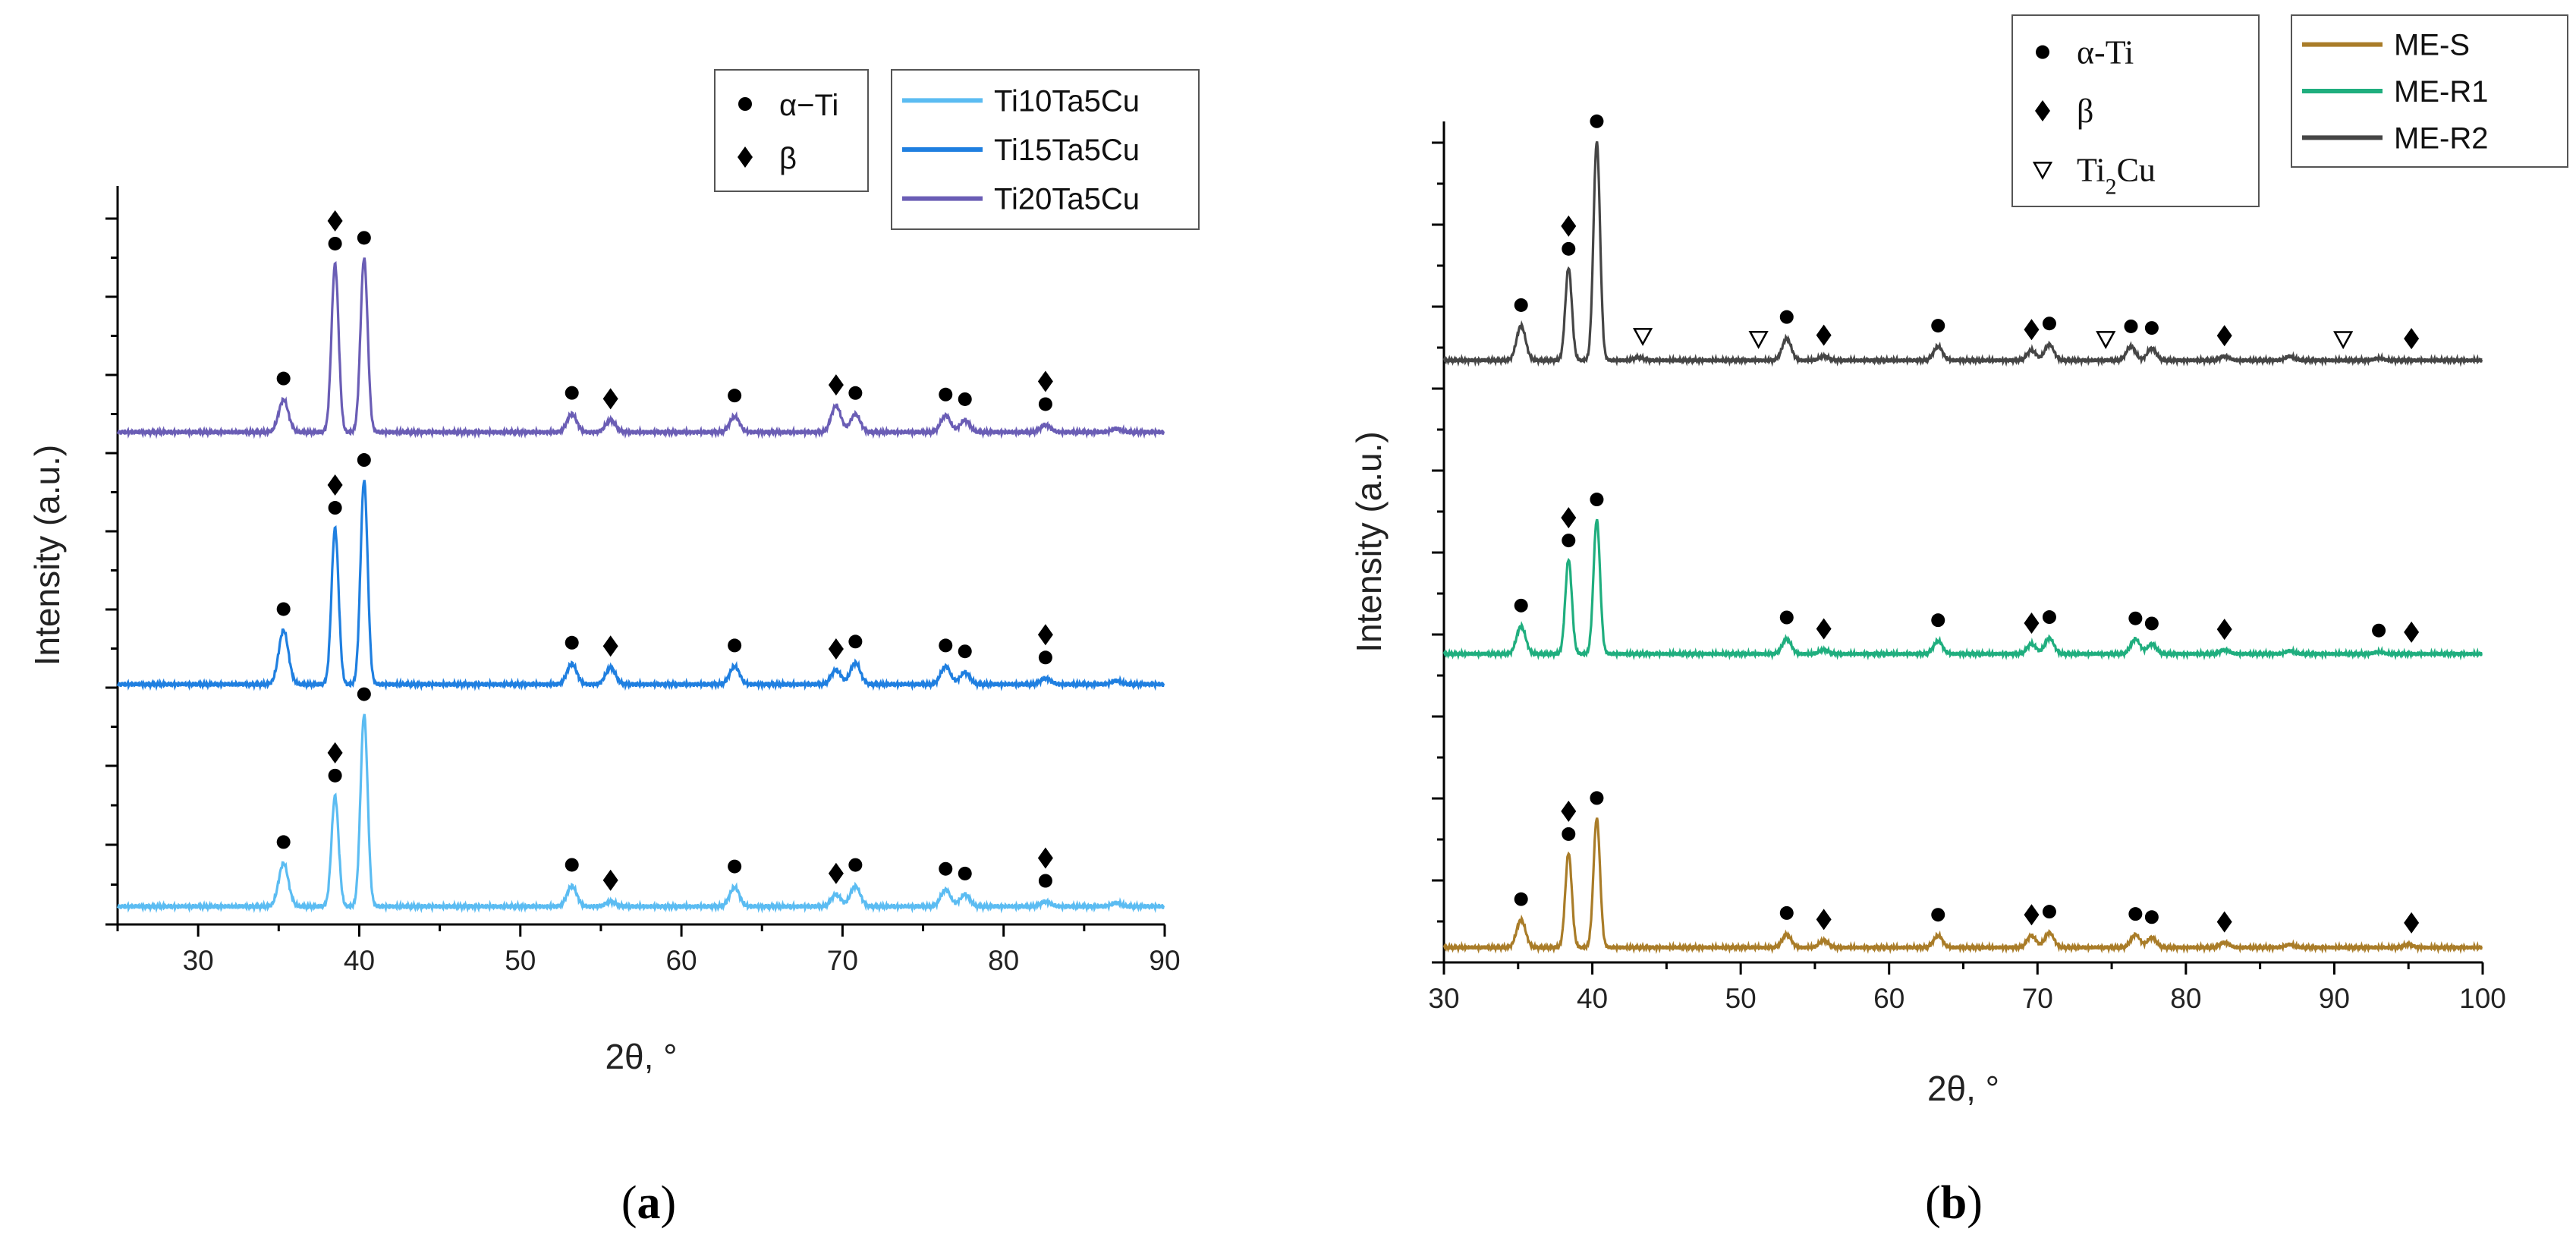 The width and height of the screenshot is (2576, 1244). Describe the element at coordinates (2042, 171) in the screenshot. I see `legend-triangle-marker` at that location.